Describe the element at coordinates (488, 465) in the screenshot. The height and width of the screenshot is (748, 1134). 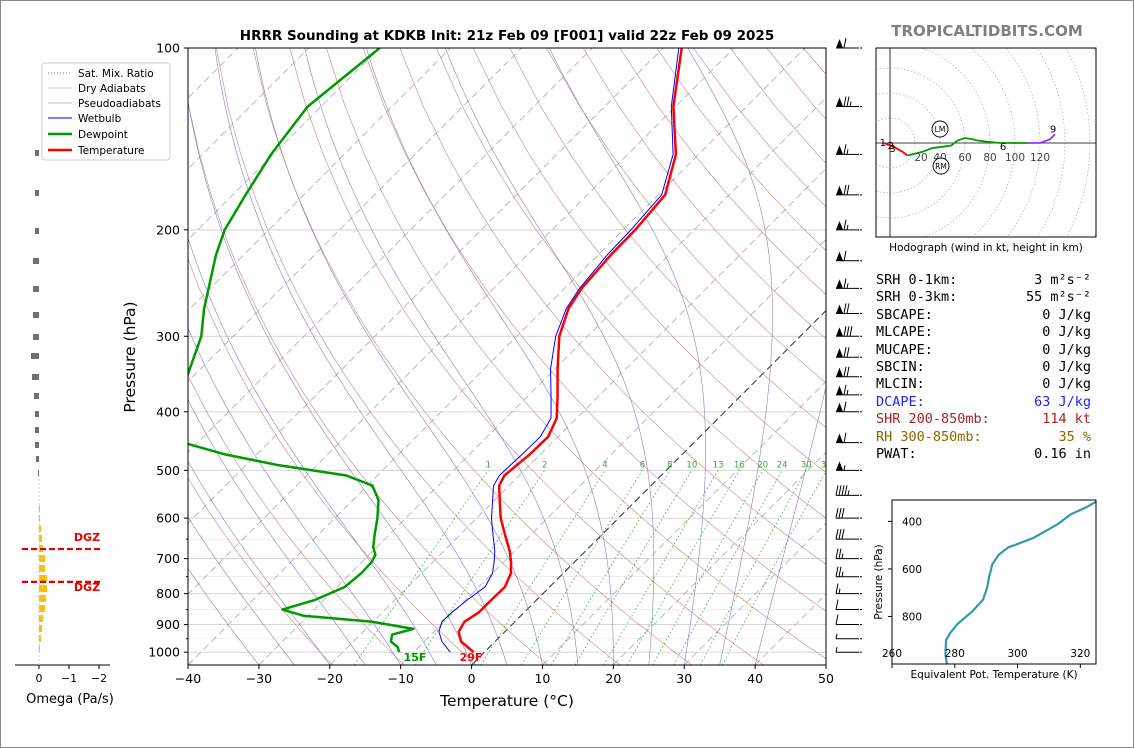
I see `mixing-ratio-label: 1` at that location.